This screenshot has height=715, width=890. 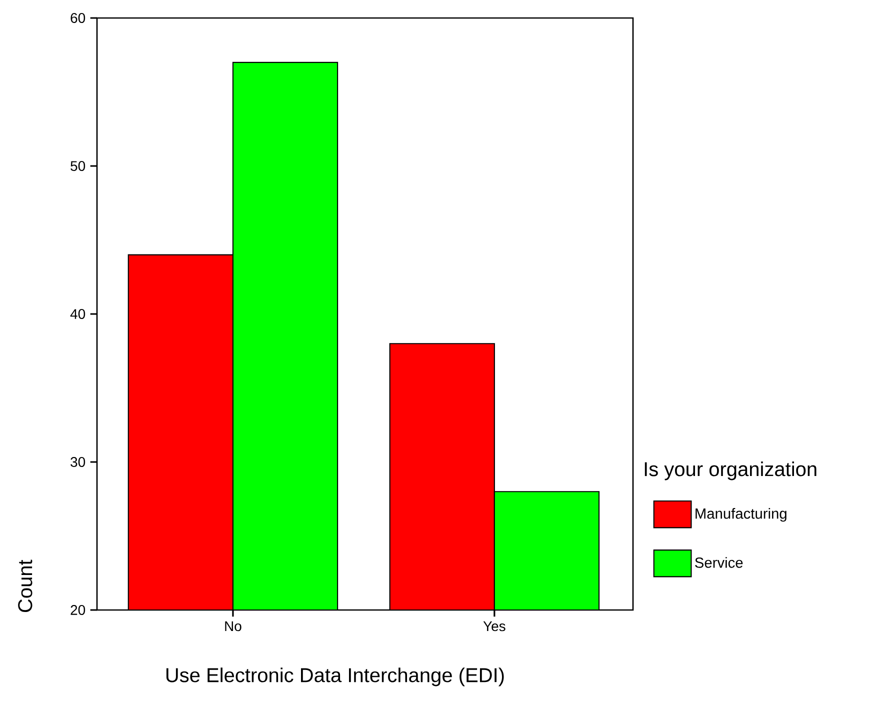 I want to click on y-tick-label: 30, so click(x=78, y=462).